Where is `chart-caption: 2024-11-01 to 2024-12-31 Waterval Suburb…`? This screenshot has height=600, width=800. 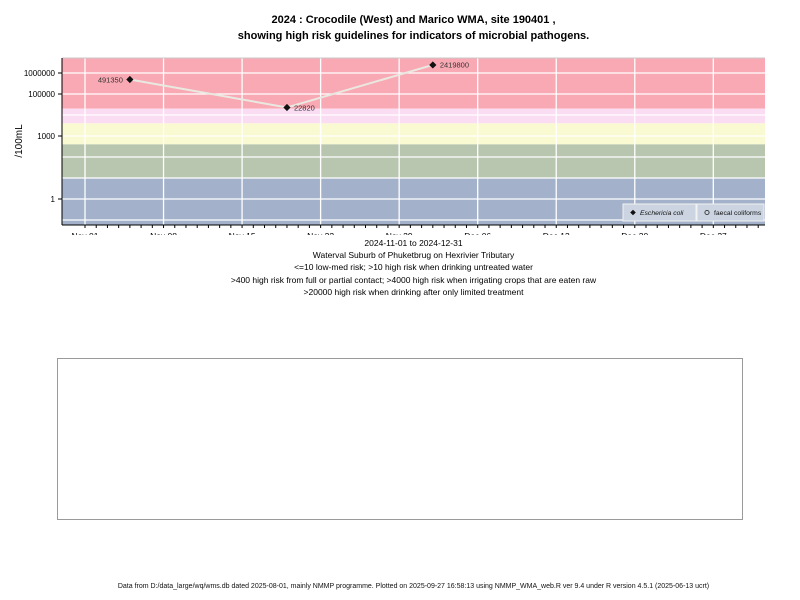 chart-caption: 2024-11-01 to 2024-12-31 Waterval Suburb… is located at coordinates (413, 267).